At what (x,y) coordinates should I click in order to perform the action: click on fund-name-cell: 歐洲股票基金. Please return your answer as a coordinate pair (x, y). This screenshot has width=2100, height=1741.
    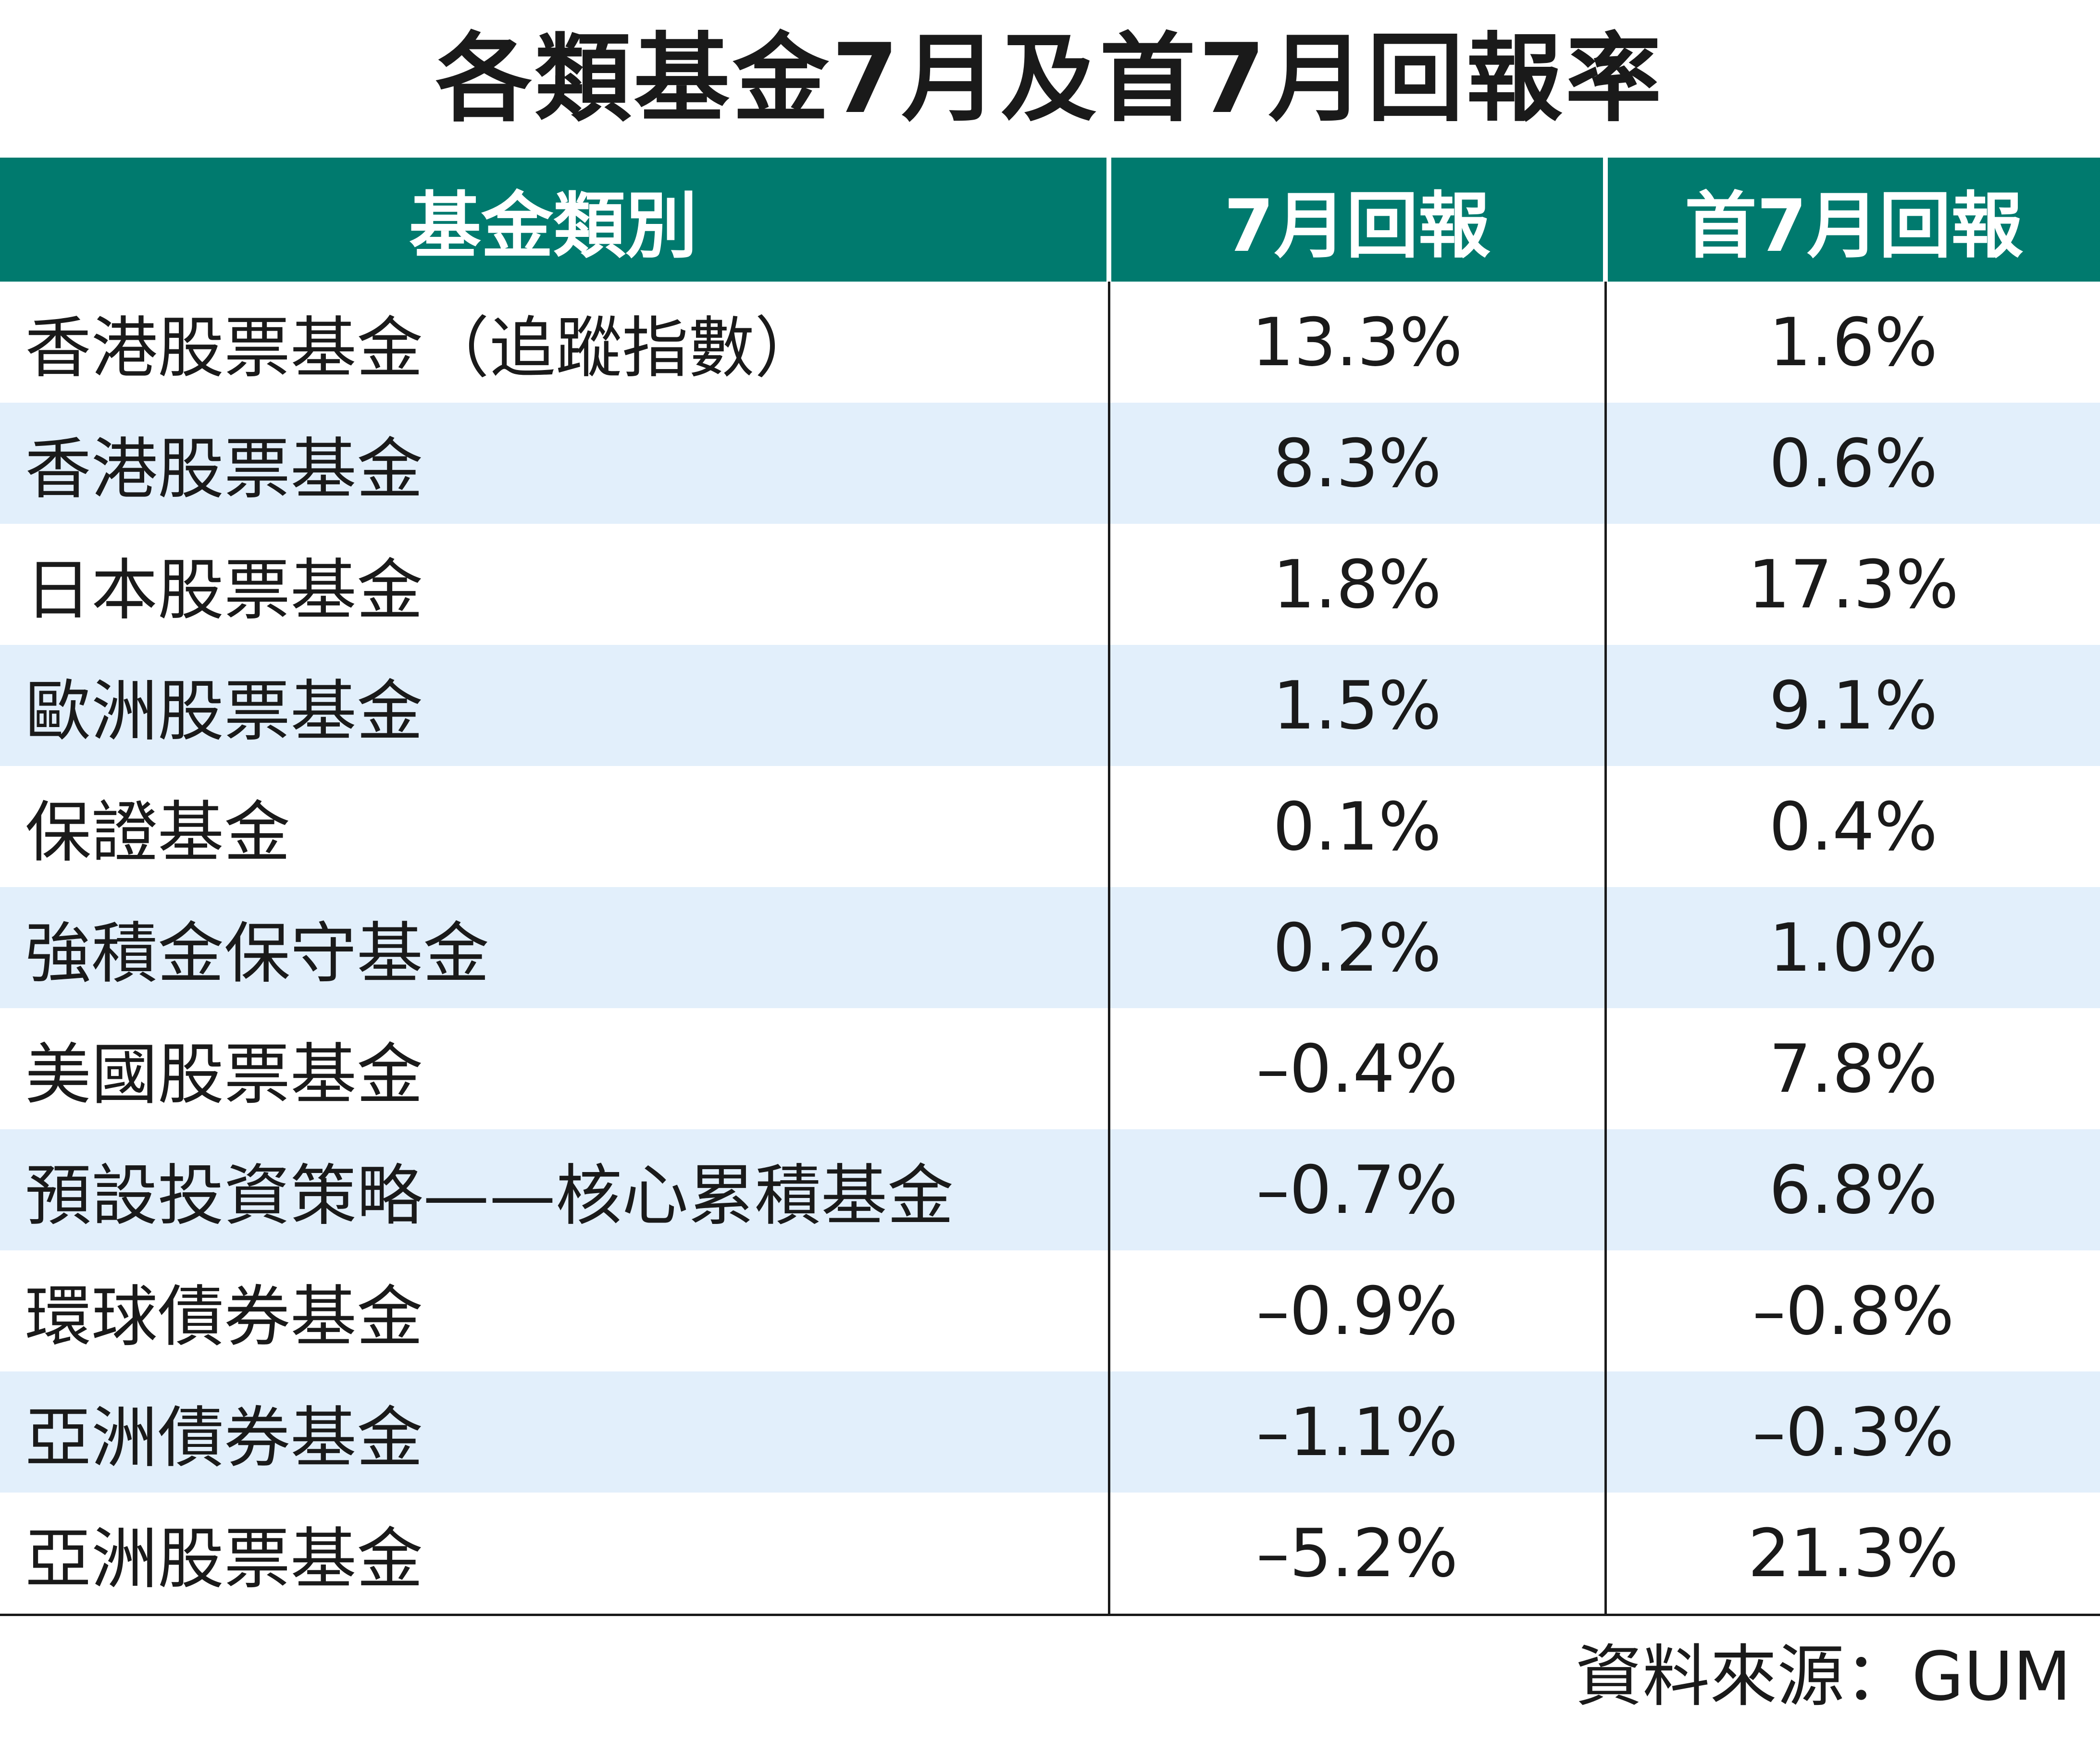
    Looking at the image, I should click on (224, 712).